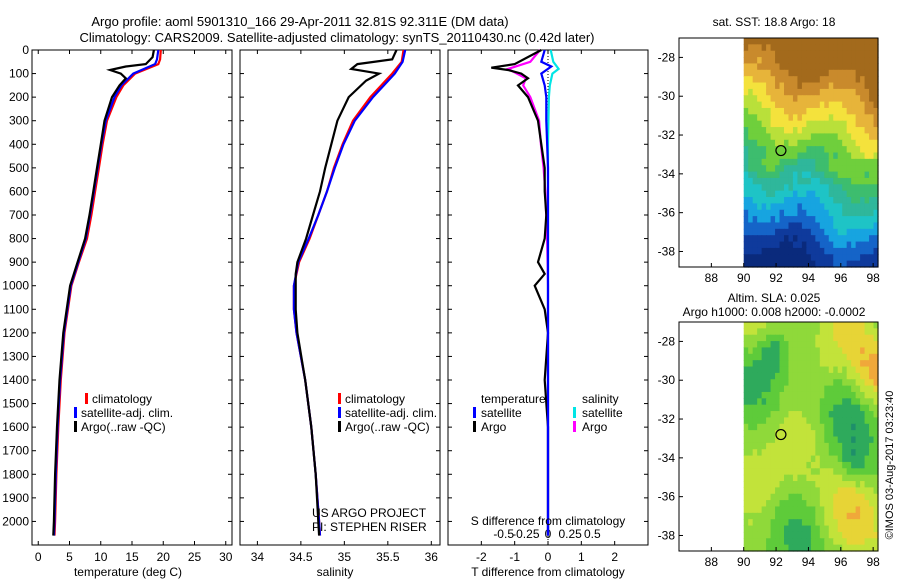 The height and width of the screenshot is (580, 900). I want to click on sla-heatmap, so click(811, 437).